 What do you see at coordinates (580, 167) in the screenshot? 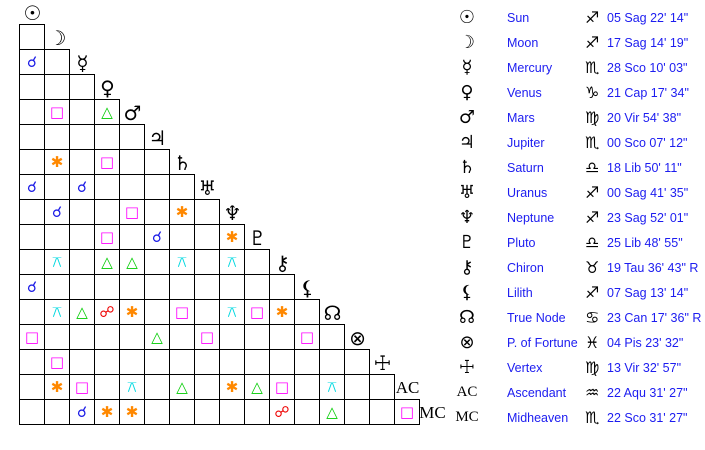
I see `planet-row: ♄ Saturn ♎ 18 Lib 50' 11"` at bounding box center [580, 167].